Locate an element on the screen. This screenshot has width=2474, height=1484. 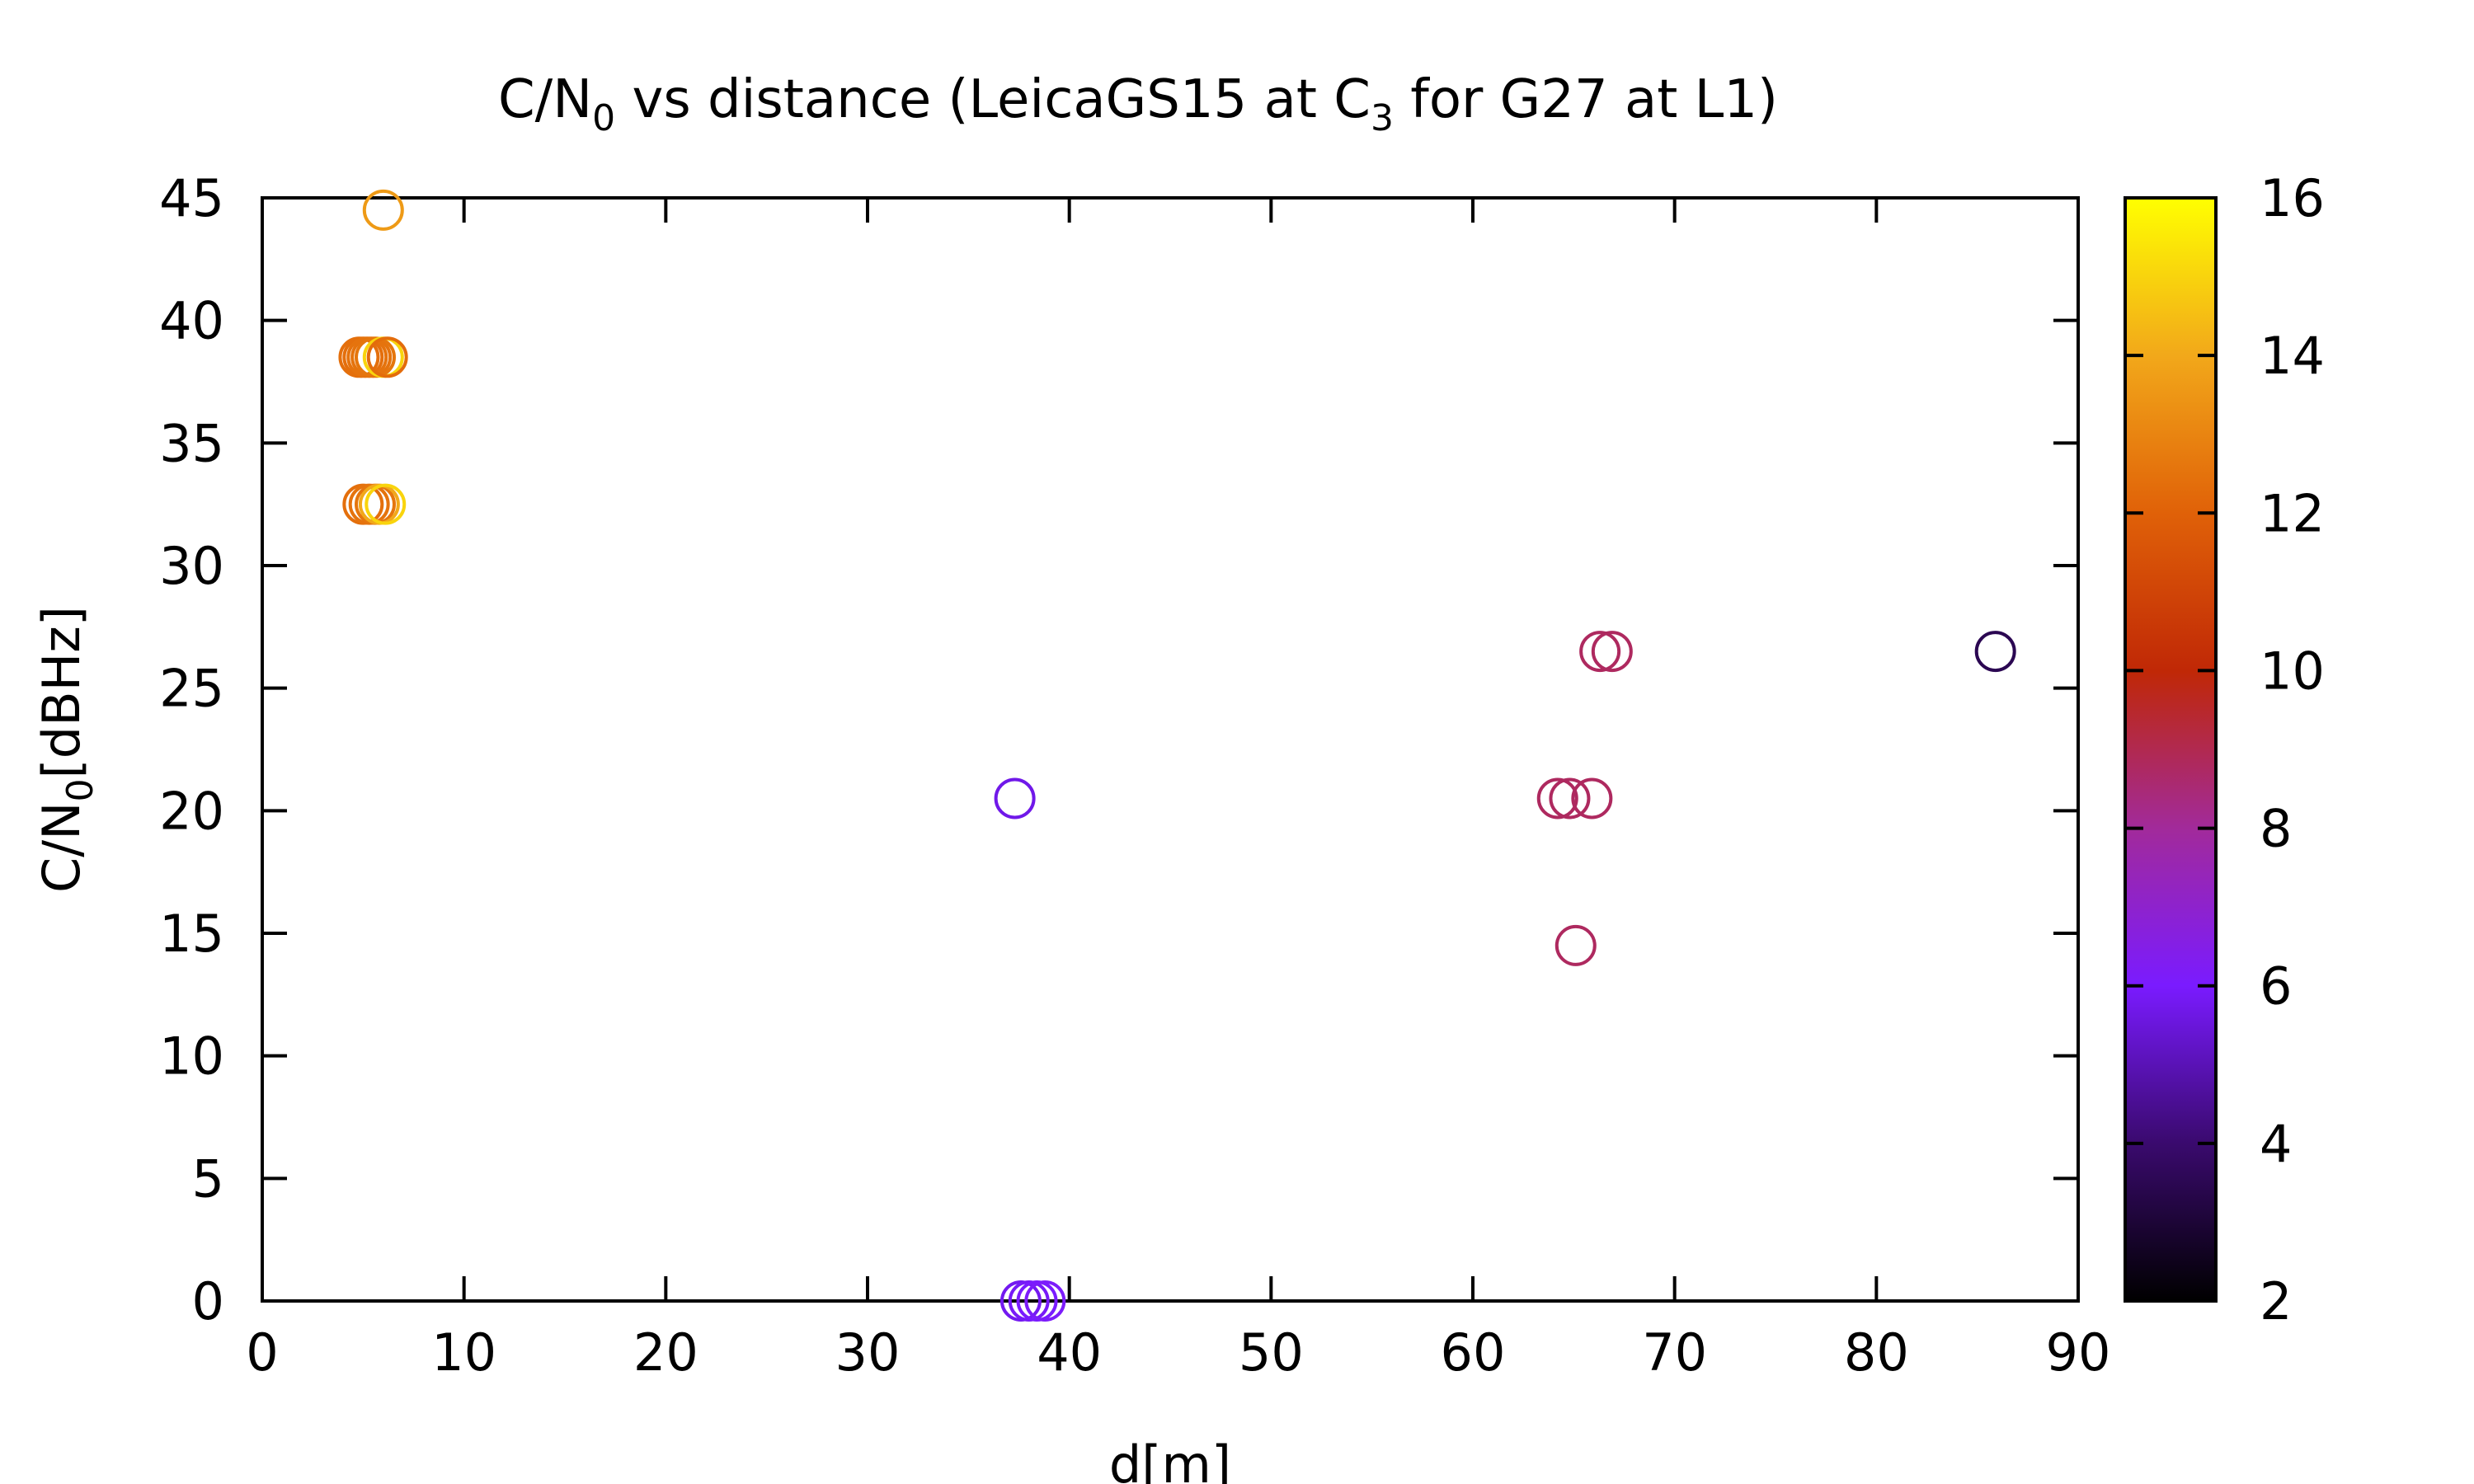
colorbar-tick-label: 8 is located at coordinates (2276, 829).